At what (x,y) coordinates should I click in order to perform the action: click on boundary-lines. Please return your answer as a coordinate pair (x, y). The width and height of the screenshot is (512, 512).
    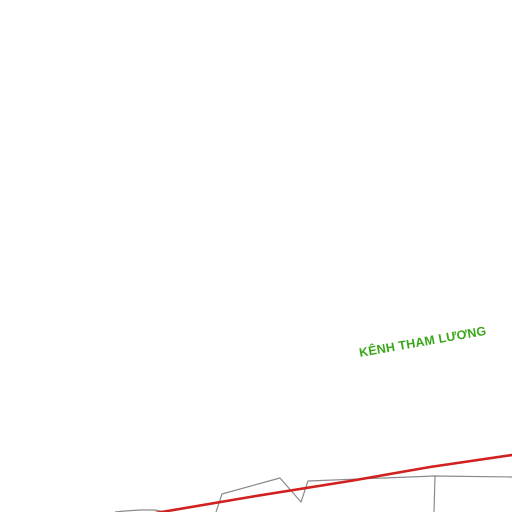
    Looking at the image, I should click on (313, 493).